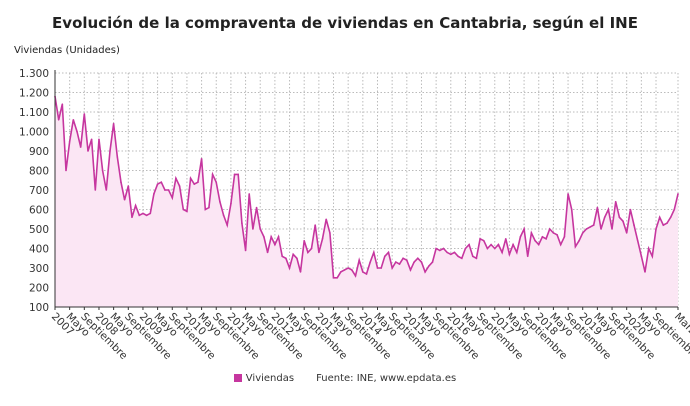 This screenshot has height=406, width=690. I want to click on y-tick-label: 500, so click(39, 230).